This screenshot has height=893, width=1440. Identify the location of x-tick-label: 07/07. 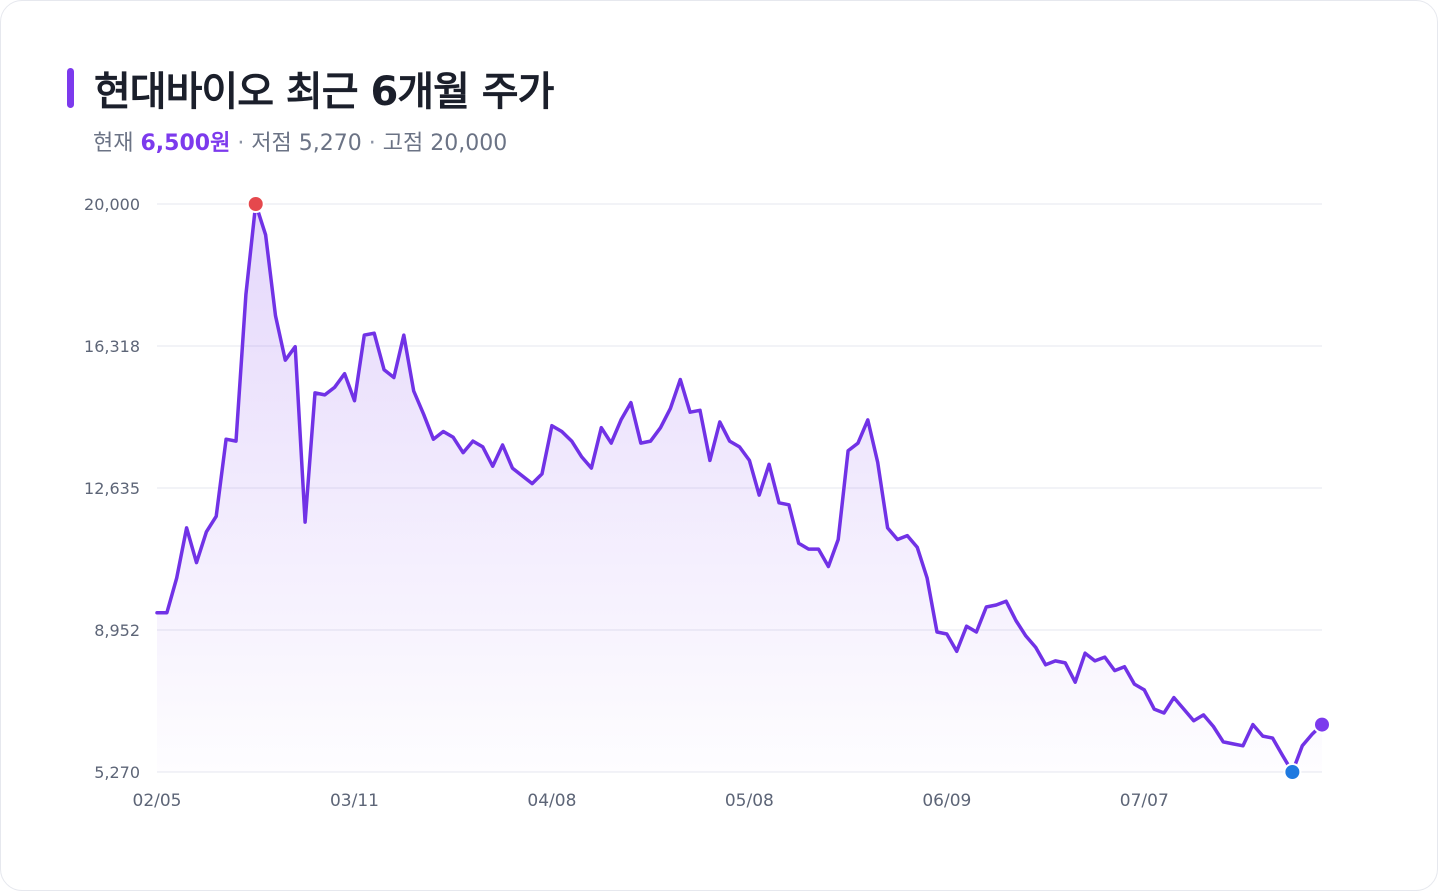
(1144, 801).